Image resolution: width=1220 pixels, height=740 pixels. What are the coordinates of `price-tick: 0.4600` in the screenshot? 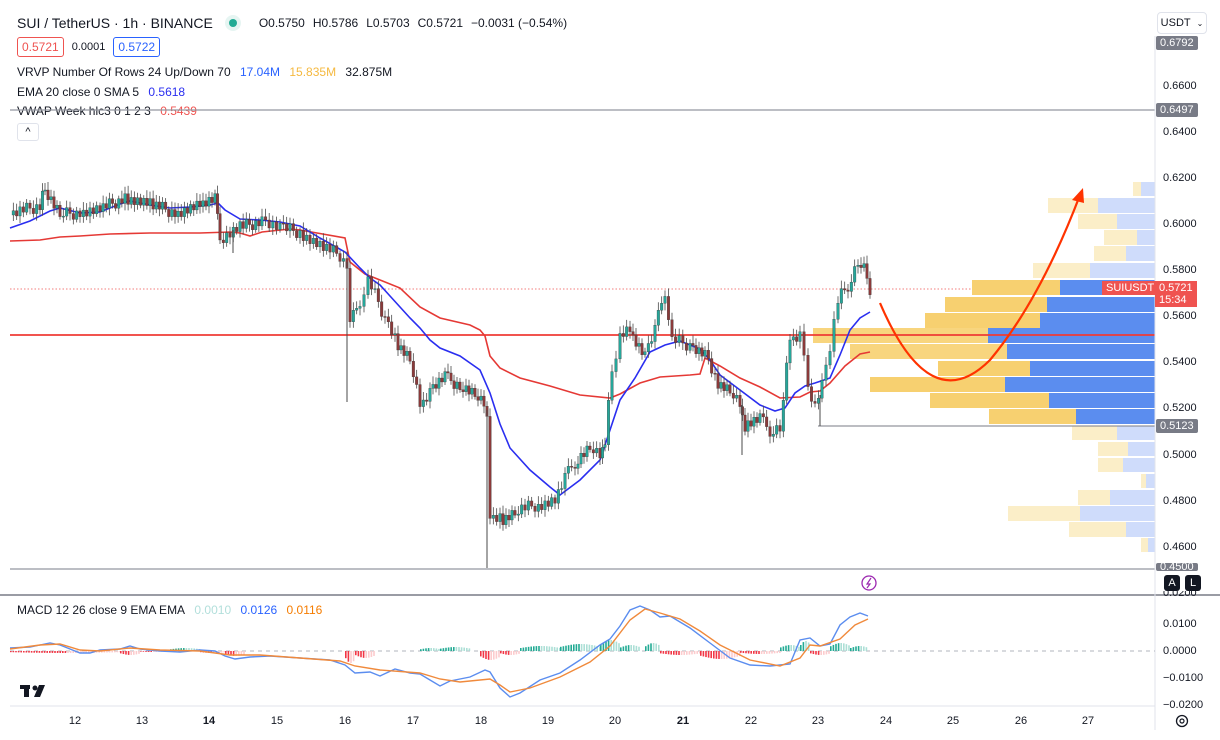 It's located at (1180, 547).